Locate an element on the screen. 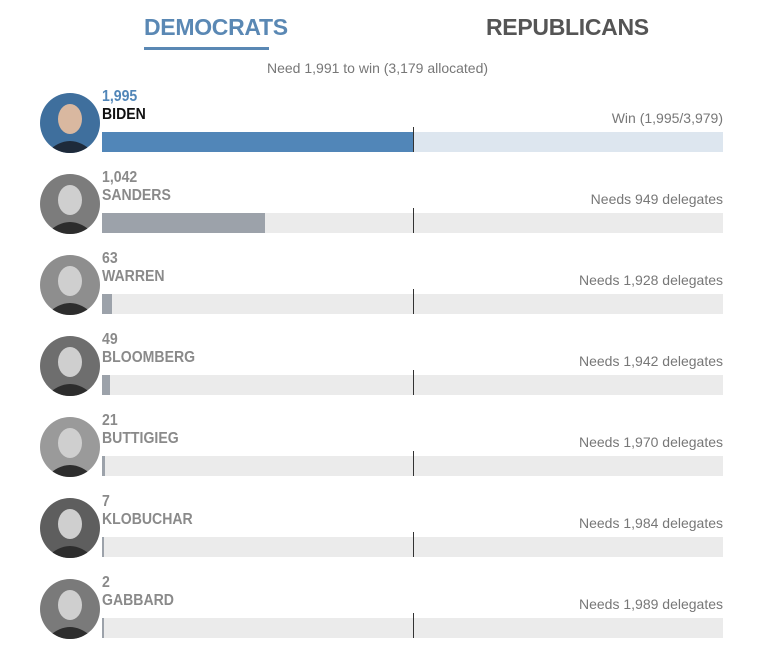  candidate-name: SANDERS is located at coordinates (136, 195).